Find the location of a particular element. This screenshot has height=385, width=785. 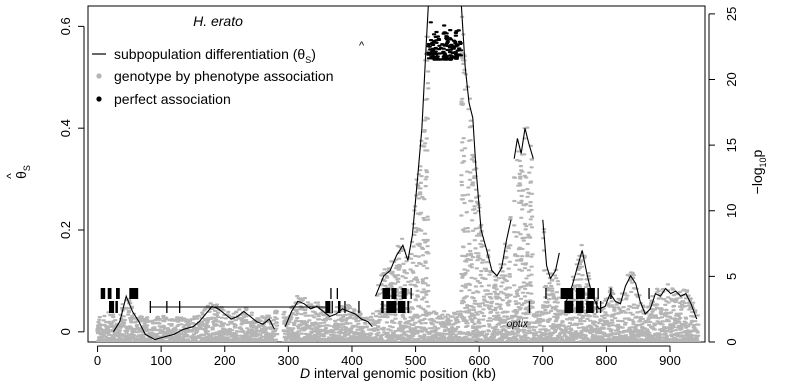

y-right-tick-label: 25 is located at coordinates (731, 14).